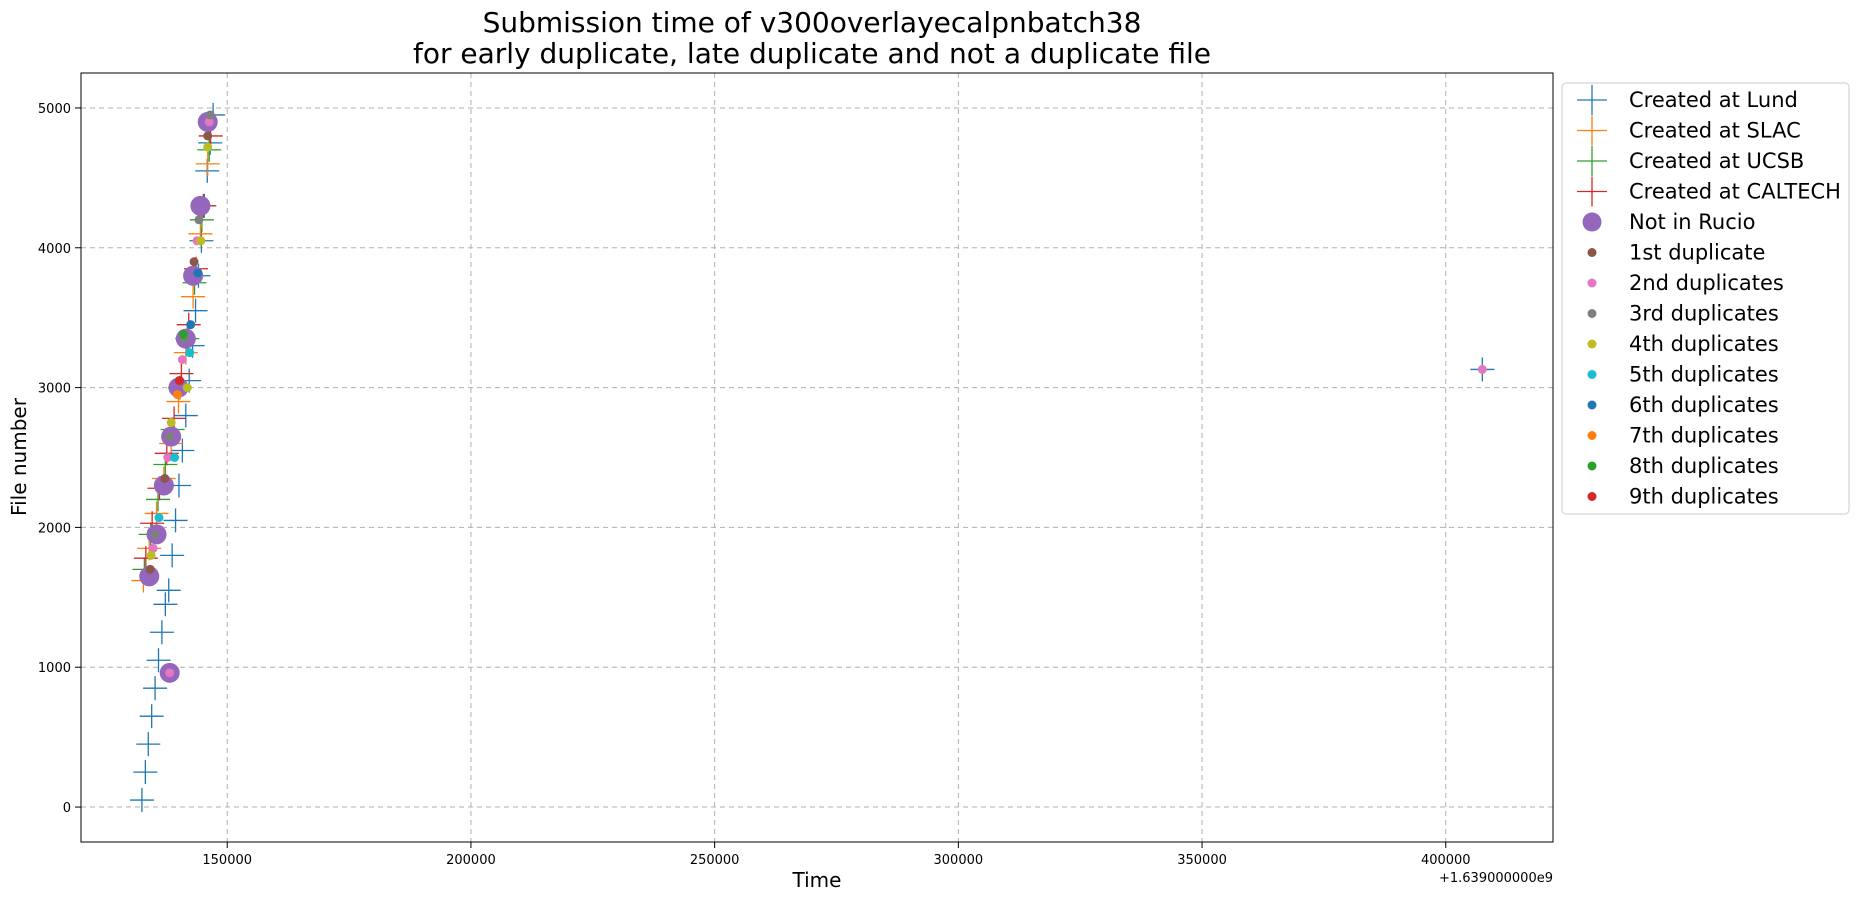 Image resolution: width=1858 pixels, height=902 pixels. Describe the element at coordinates (67, 808) in the screenshot. I see `y-tick-label: 0` at that location.